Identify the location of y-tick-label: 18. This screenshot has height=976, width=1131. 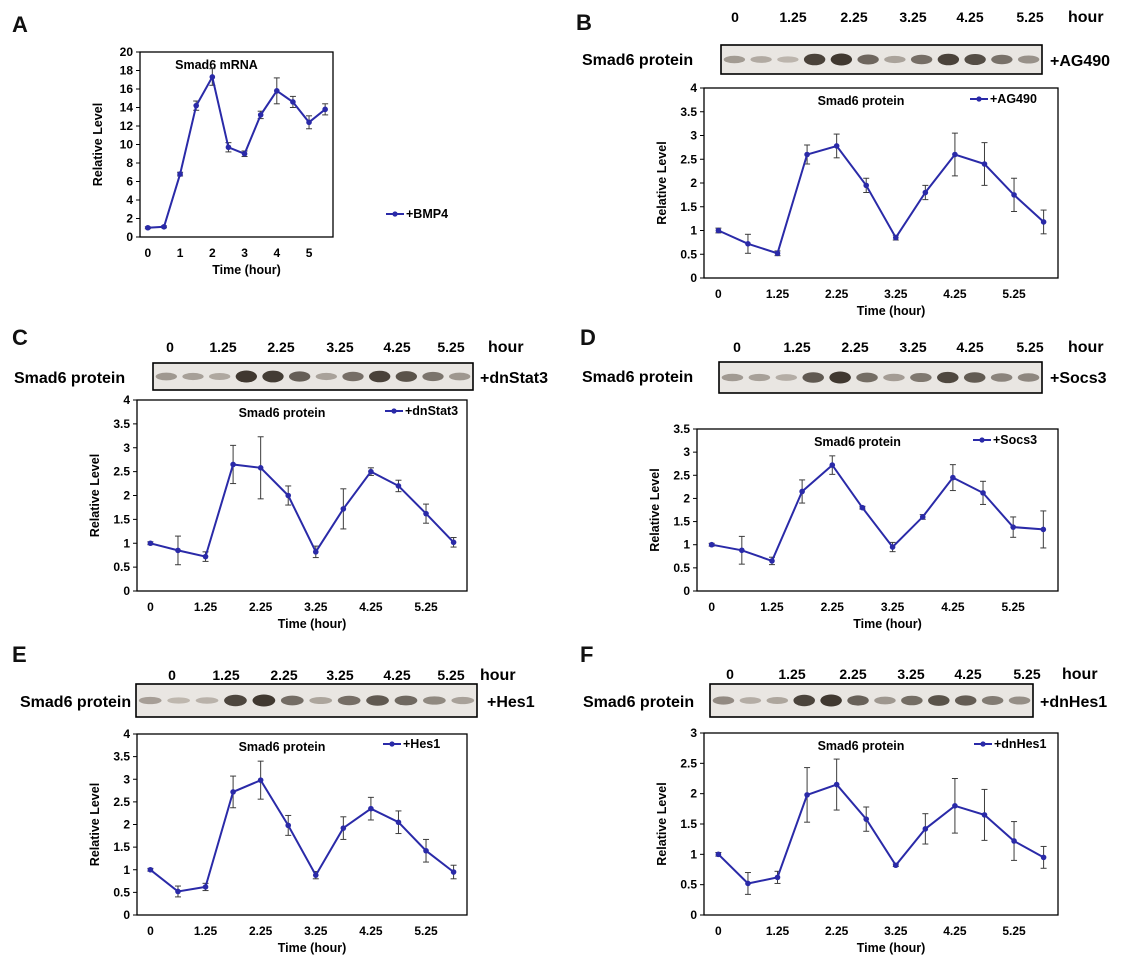
(127, 71).